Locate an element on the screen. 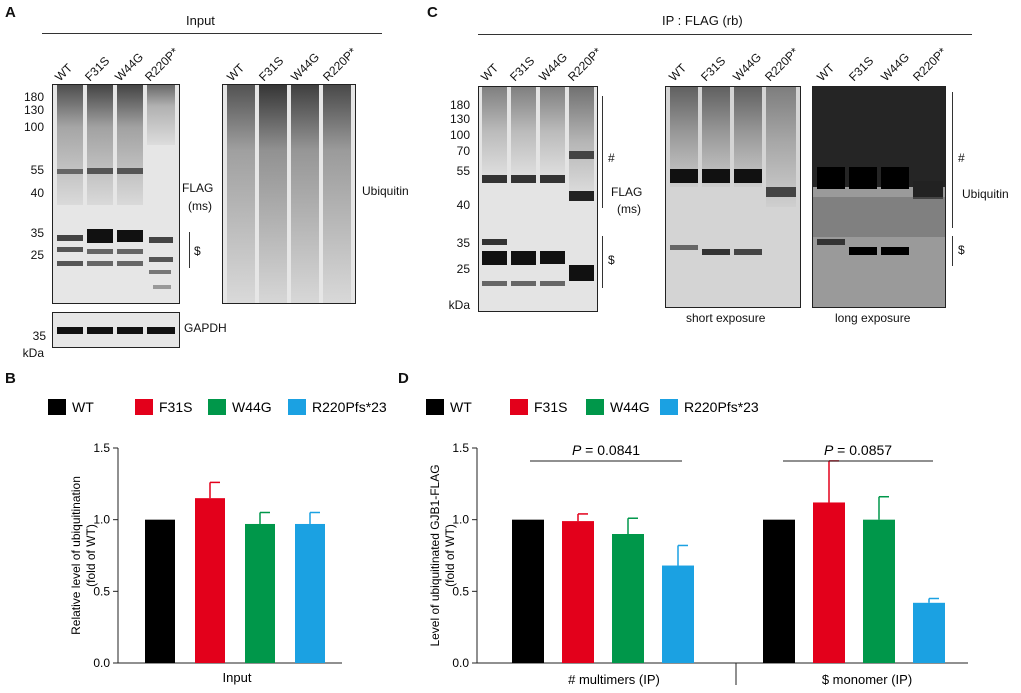 This screenshot has width=1021, height=693. blot-ip-ubiquitin-long-bands is located at coordinates (879, 171).